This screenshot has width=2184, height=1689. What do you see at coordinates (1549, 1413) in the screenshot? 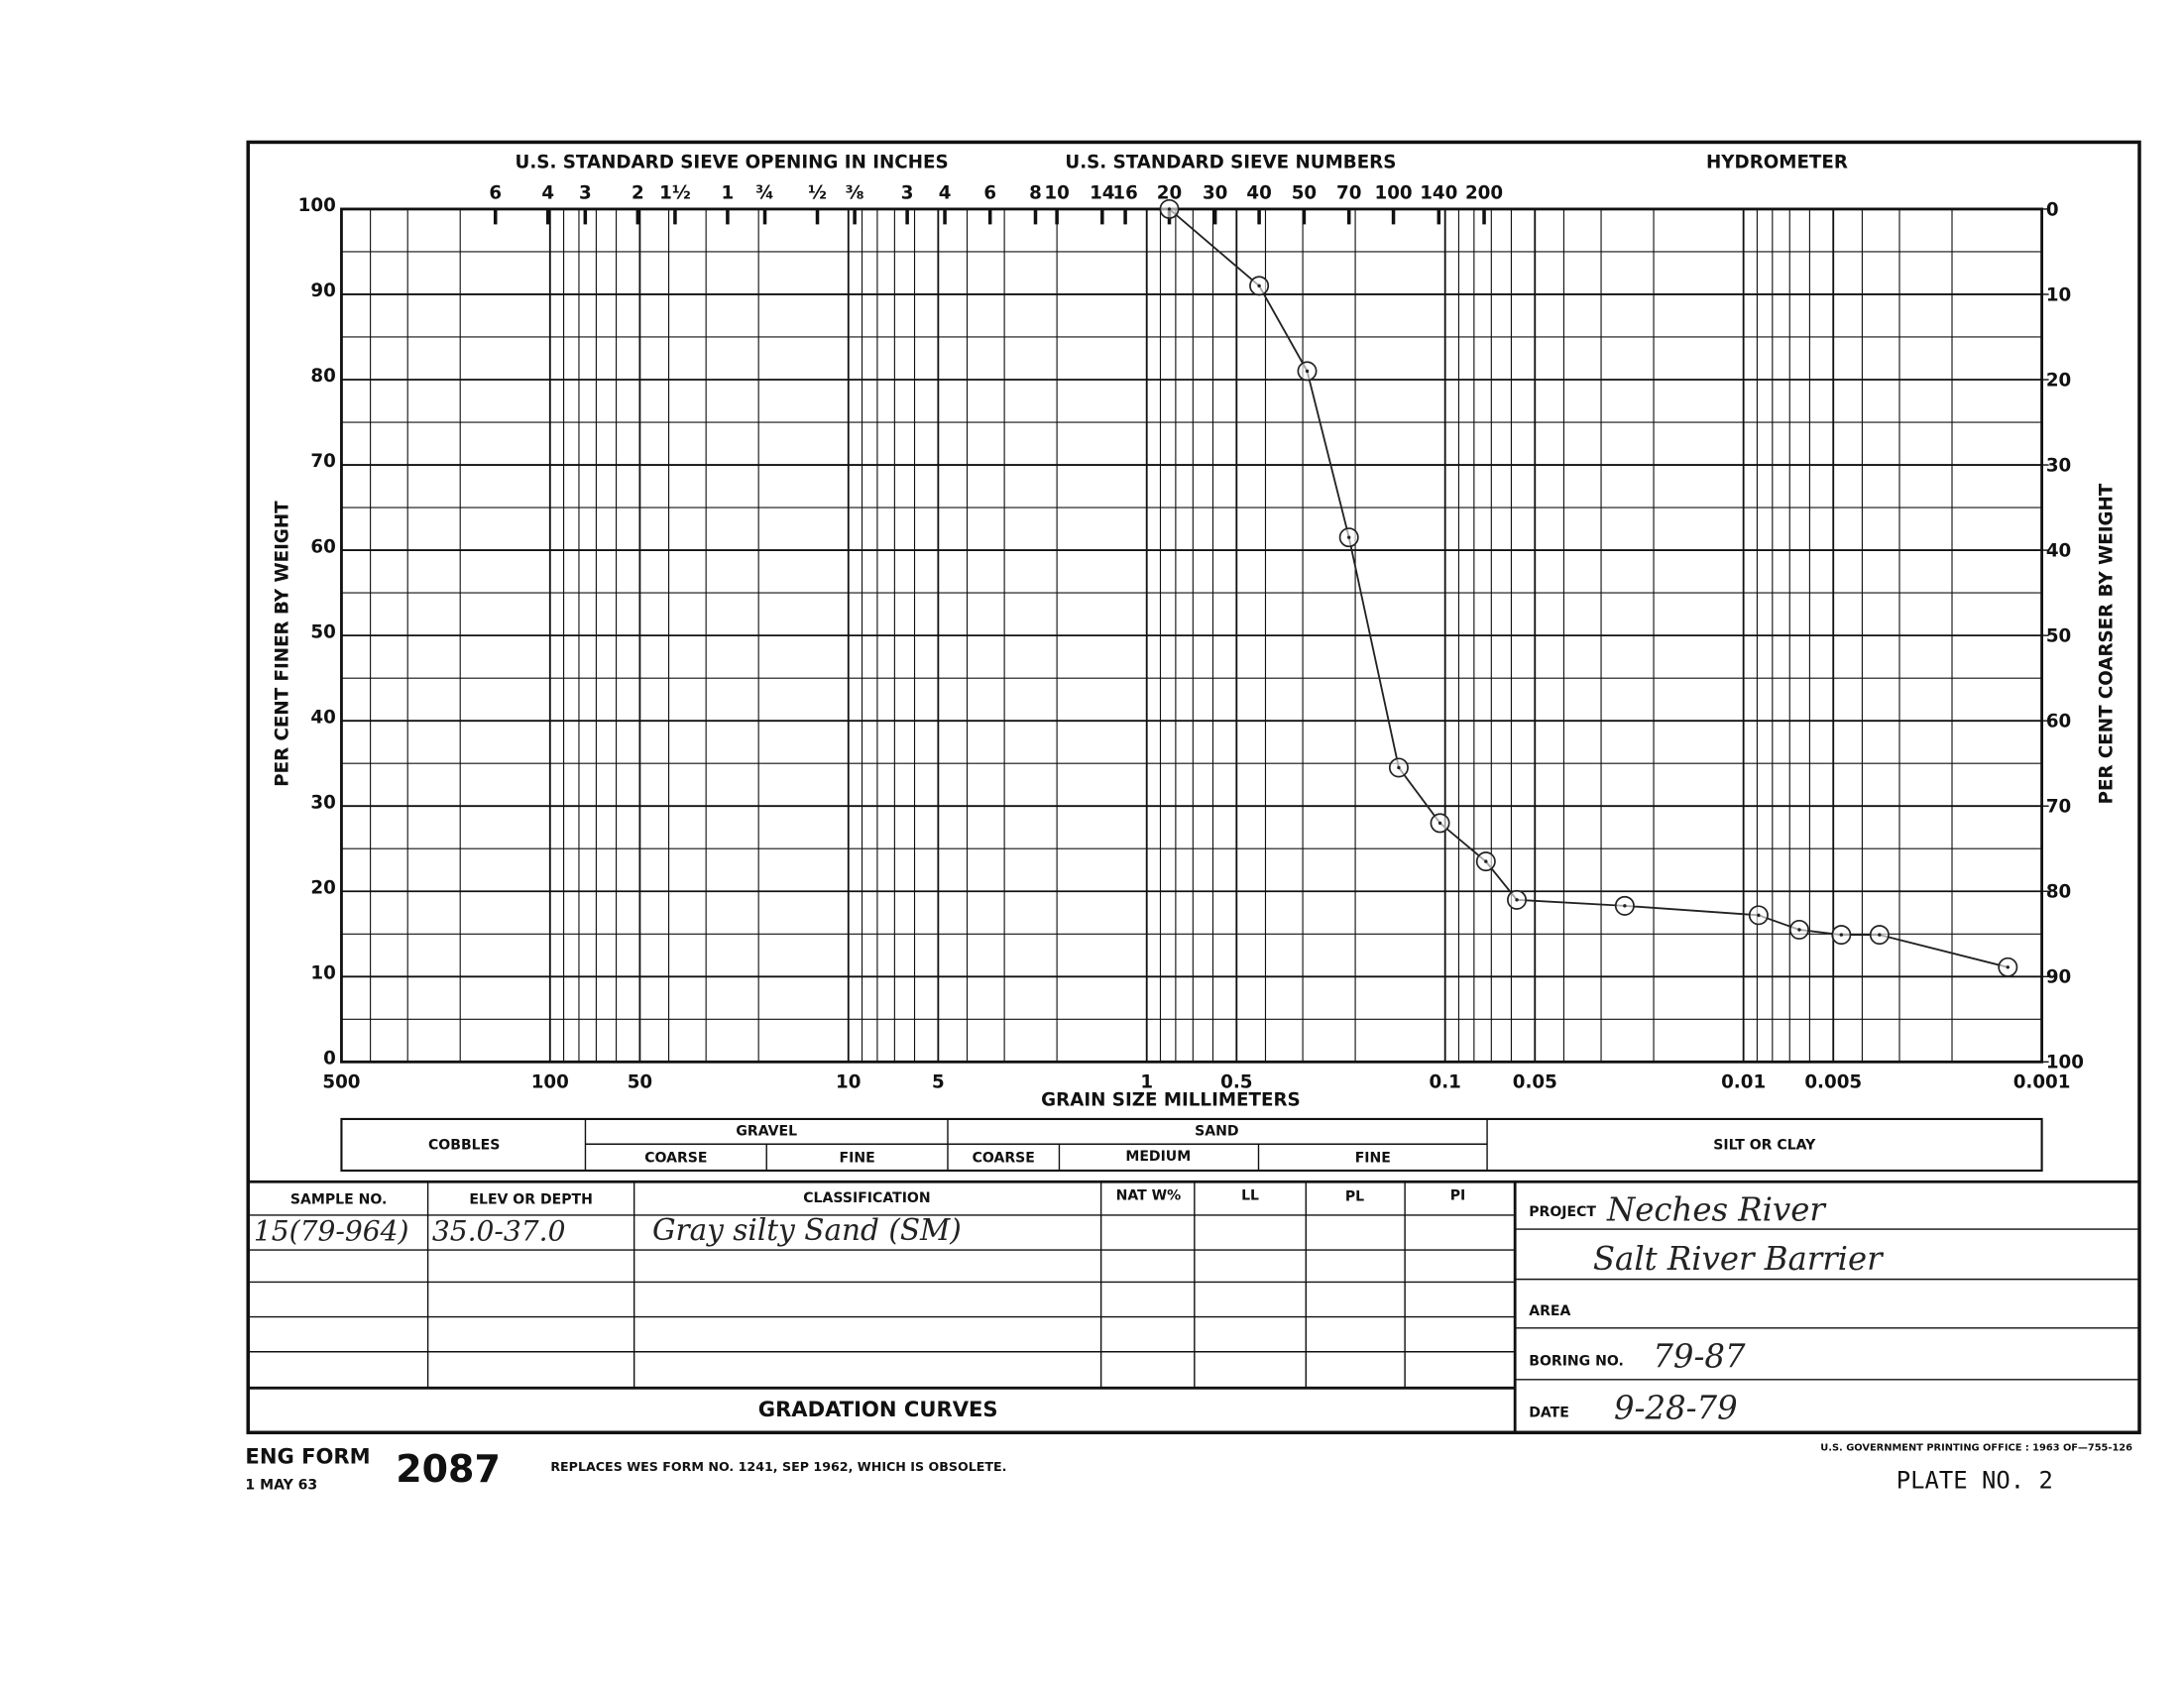
I see `date-label: DATE` at bounding box center [1549, 1413].